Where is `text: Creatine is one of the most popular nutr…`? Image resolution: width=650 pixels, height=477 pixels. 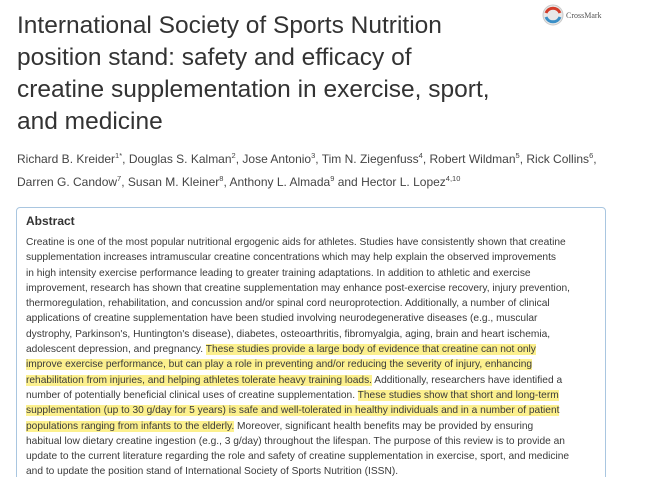
text: Creatine is one of the most popular nutr… is located at coordinates (296, 242).